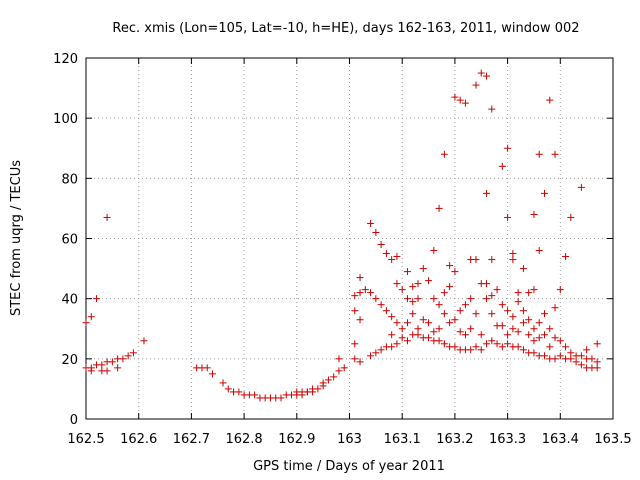 This screenshot has height=480, width=640. I want to click on y-tick-label: 40, so click(69, 300).